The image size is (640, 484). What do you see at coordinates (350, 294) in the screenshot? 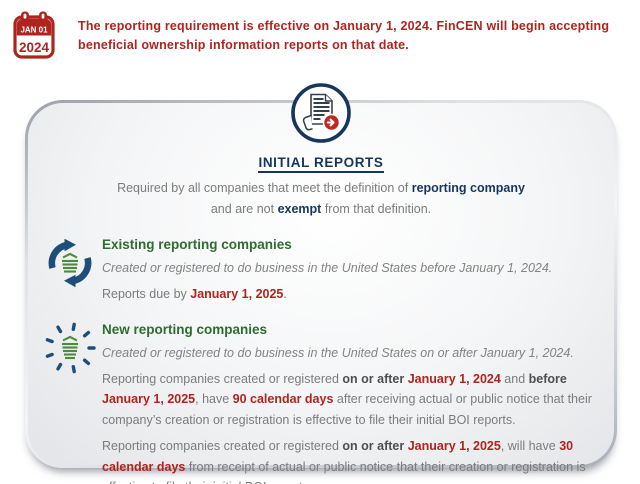
I see `existing-companies-due-date: Reports due by January 1, 2025.` at bounding box center [350, 294].